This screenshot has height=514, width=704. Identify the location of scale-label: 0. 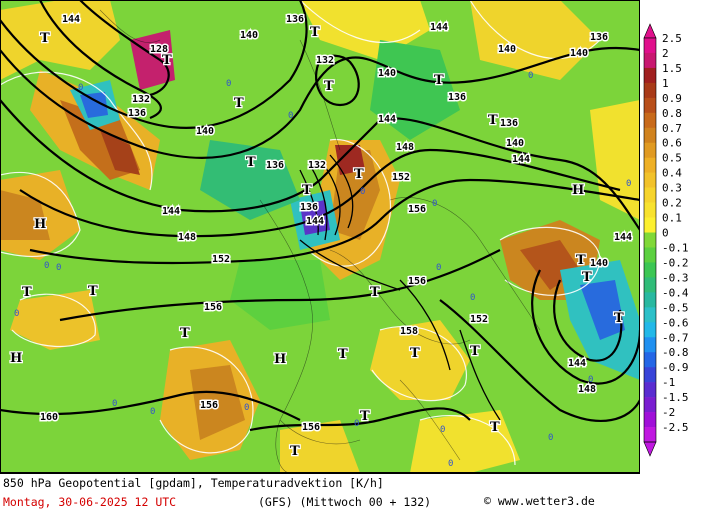
(665, 233).